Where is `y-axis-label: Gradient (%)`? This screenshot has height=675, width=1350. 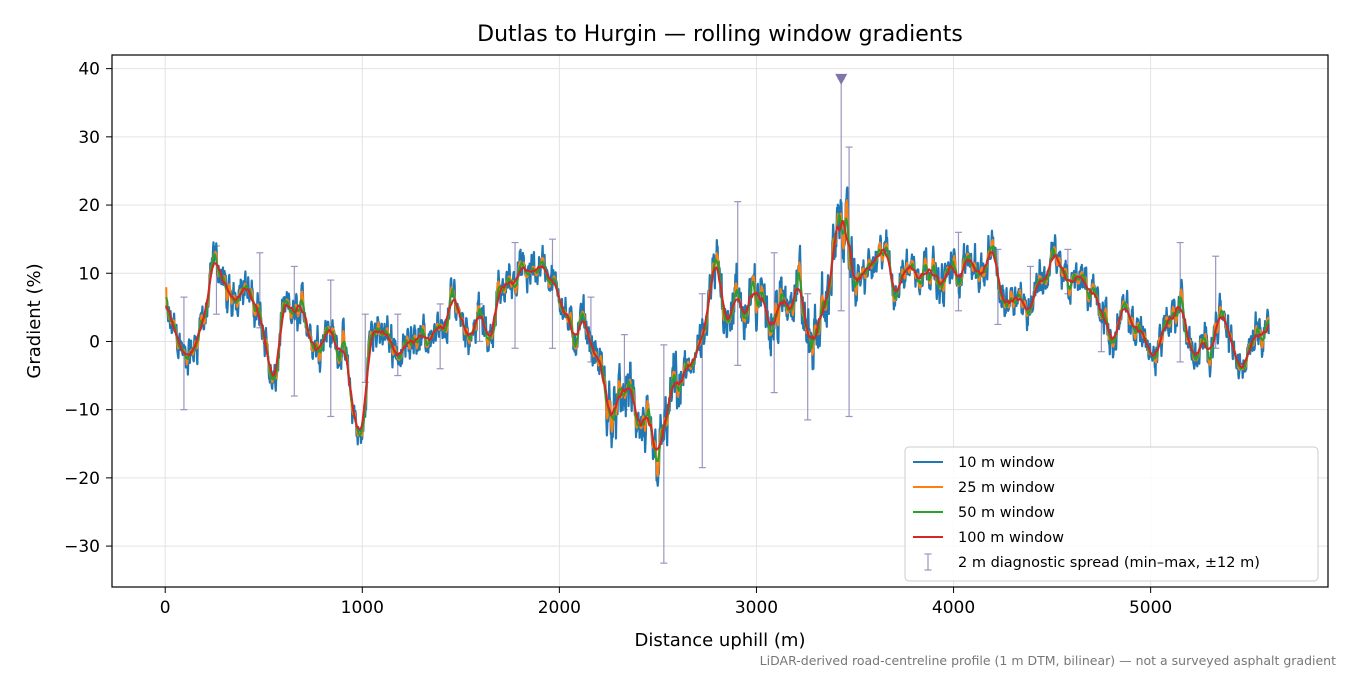
y-axis-label: Gradient (%) is located at coordinates (34, 320).